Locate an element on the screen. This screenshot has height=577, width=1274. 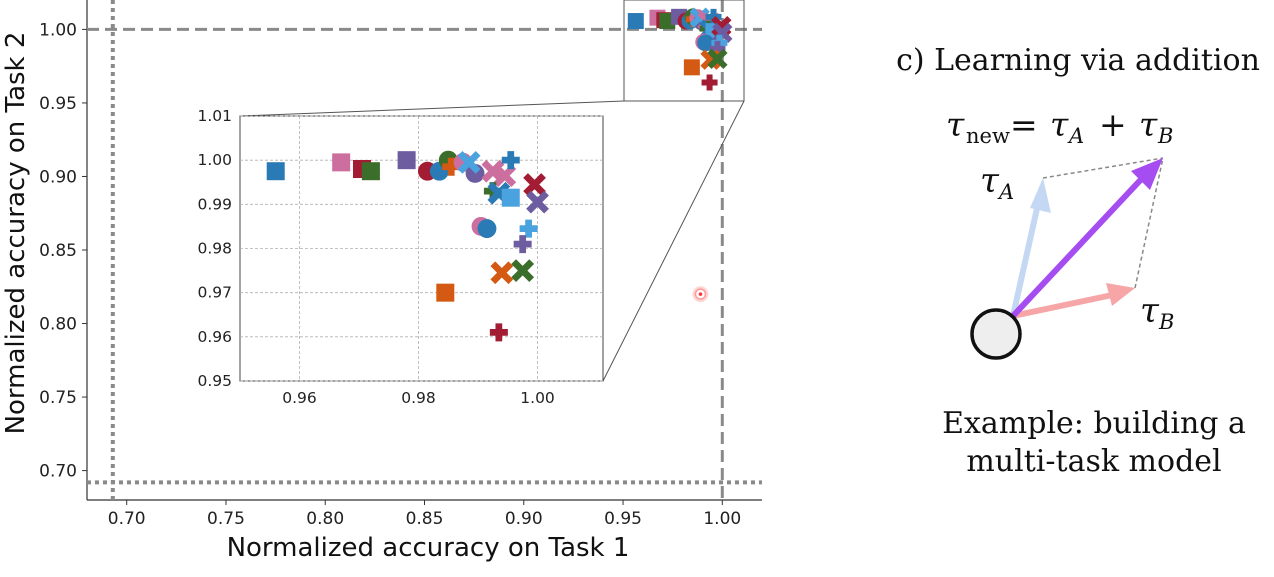
y-tick-label: 1.00 is located at coordinates (58, 30).